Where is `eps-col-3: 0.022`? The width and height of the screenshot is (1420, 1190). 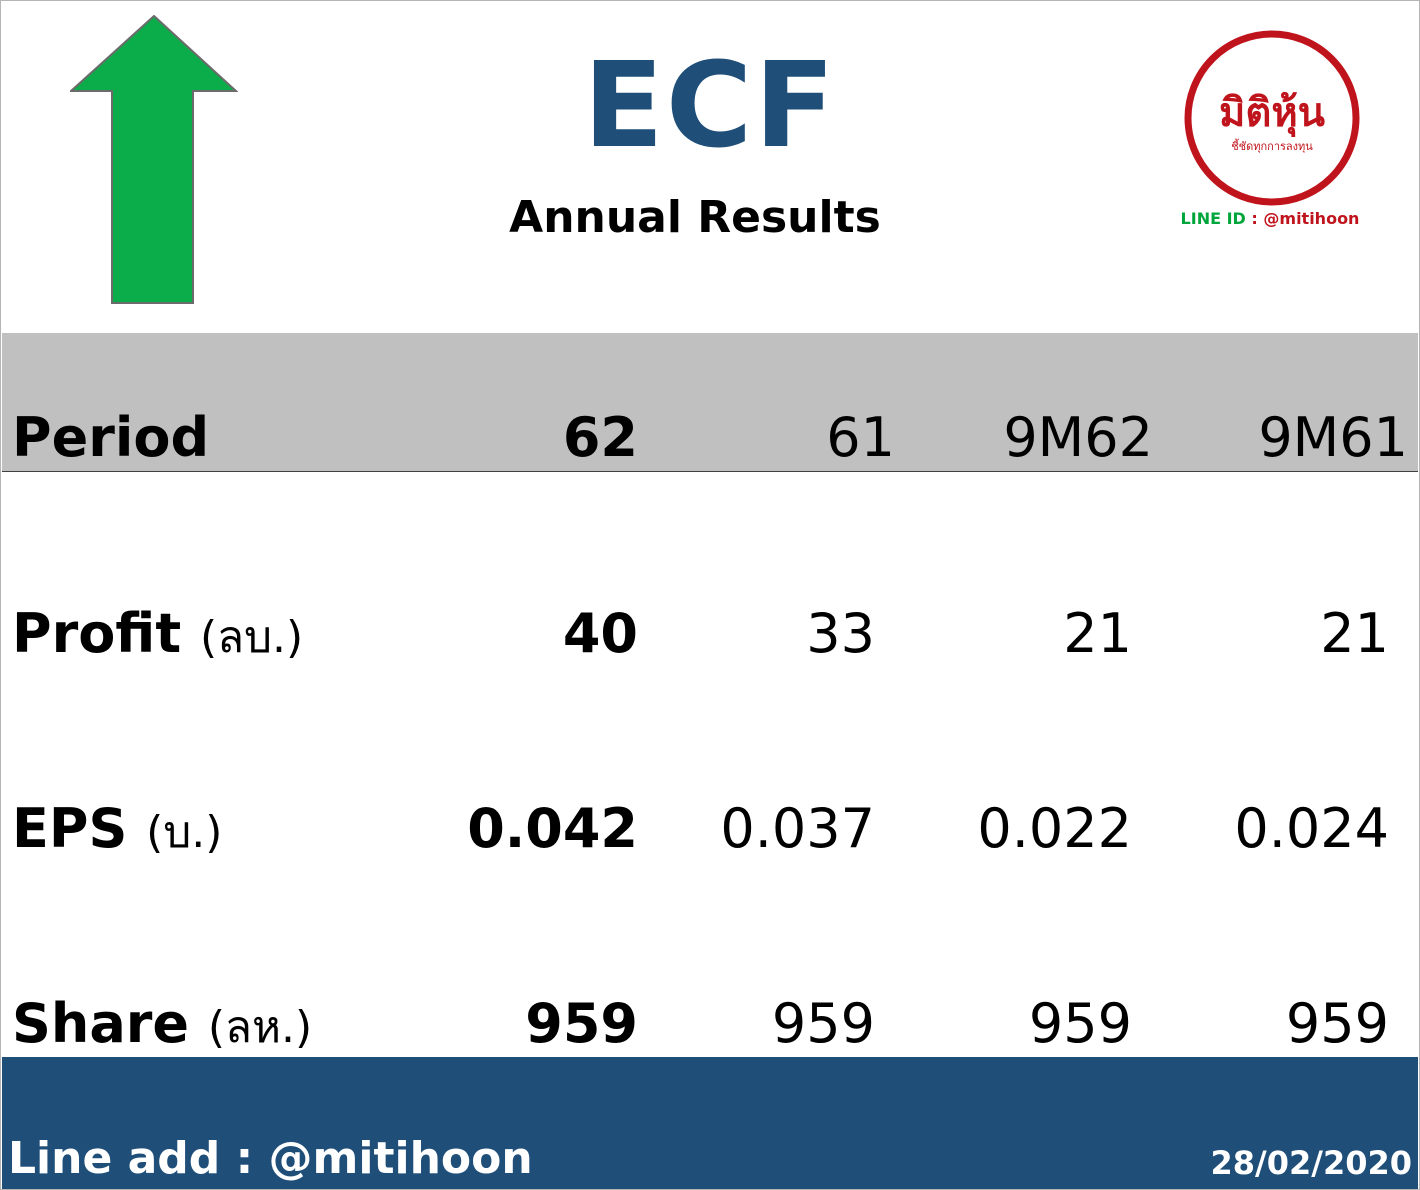
eps-col-3: 0.022 is located at coordinates (1054, 828).